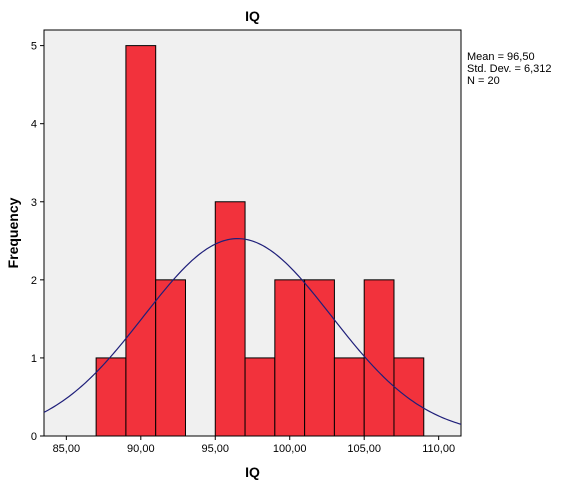 This screenshot has width=576, height=491. I want to click on y-axis-ticks: 0 1 2 3 4 5, so click(37, 242).